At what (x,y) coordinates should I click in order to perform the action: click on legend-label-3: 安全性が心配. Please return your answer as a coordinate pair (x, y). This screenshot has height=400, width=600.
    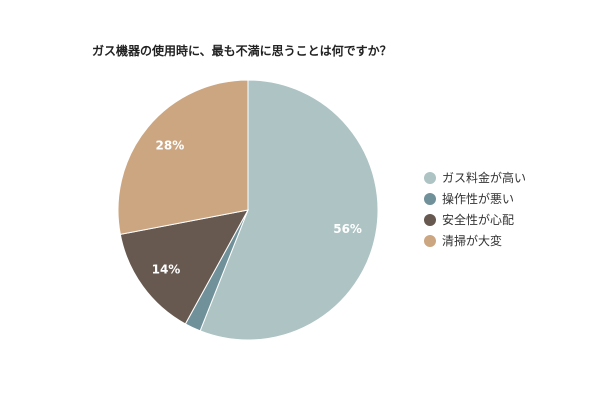
    Looking at the image, I should click on (478, 219).